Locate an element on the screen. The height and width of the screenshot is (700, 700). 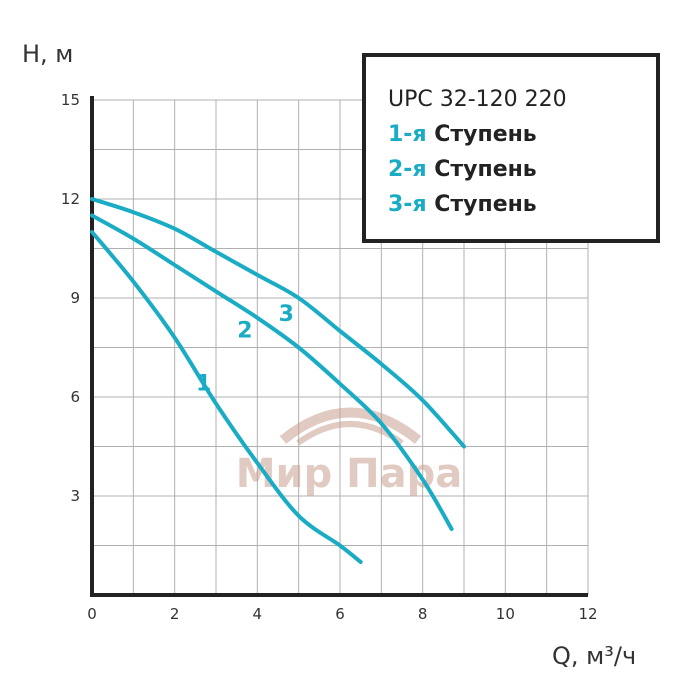
y-tick-label: 3 is located at coordinates (75, 496).